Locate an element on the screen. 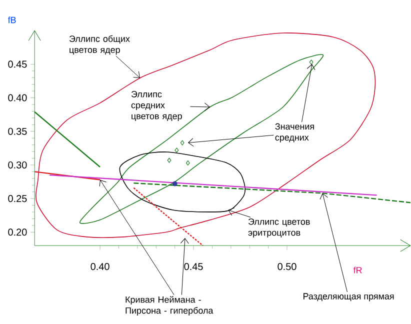 The width and height of the screenshot is (411, 324). y-tick-label: 0.35 is located at coordinates (17, 131).